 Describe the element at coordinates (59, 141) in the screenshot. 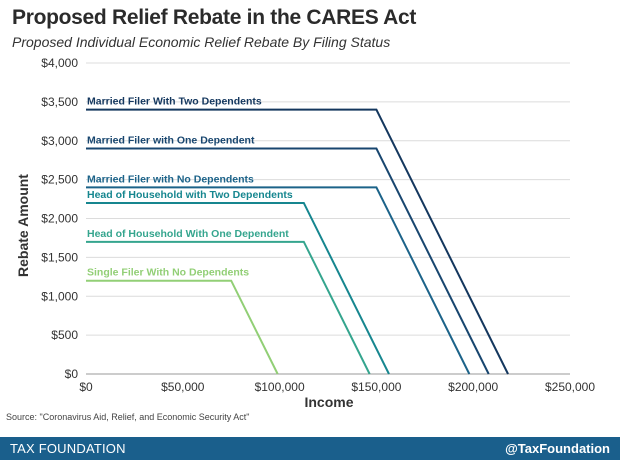

I see `y-tick-label: $3,000` at that location.